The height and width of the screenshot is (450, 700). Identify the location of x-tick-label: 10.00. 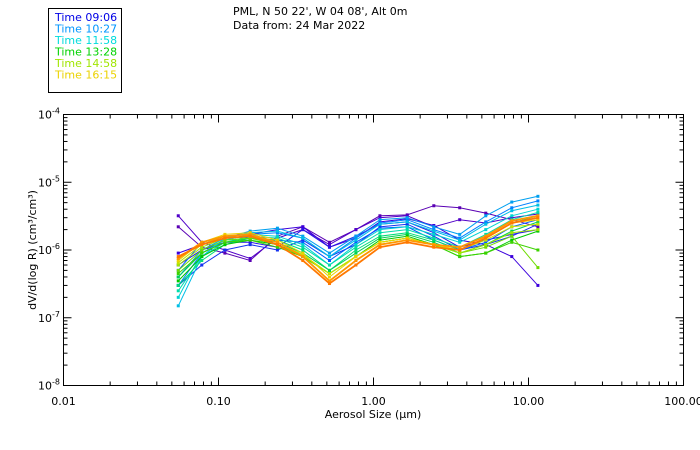
(529, 401).